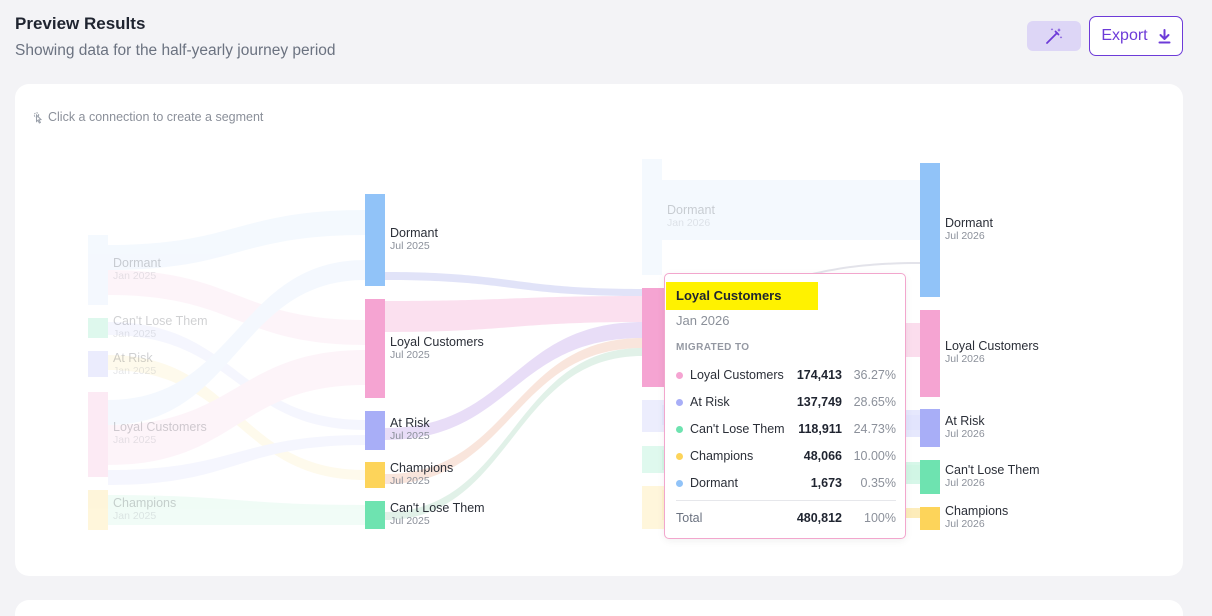 The image size is (1212, 616). Describe the element at coordinates (147, 117) in the screenshot. I see `segment-hint: Click a connection to create a segment` at that location.